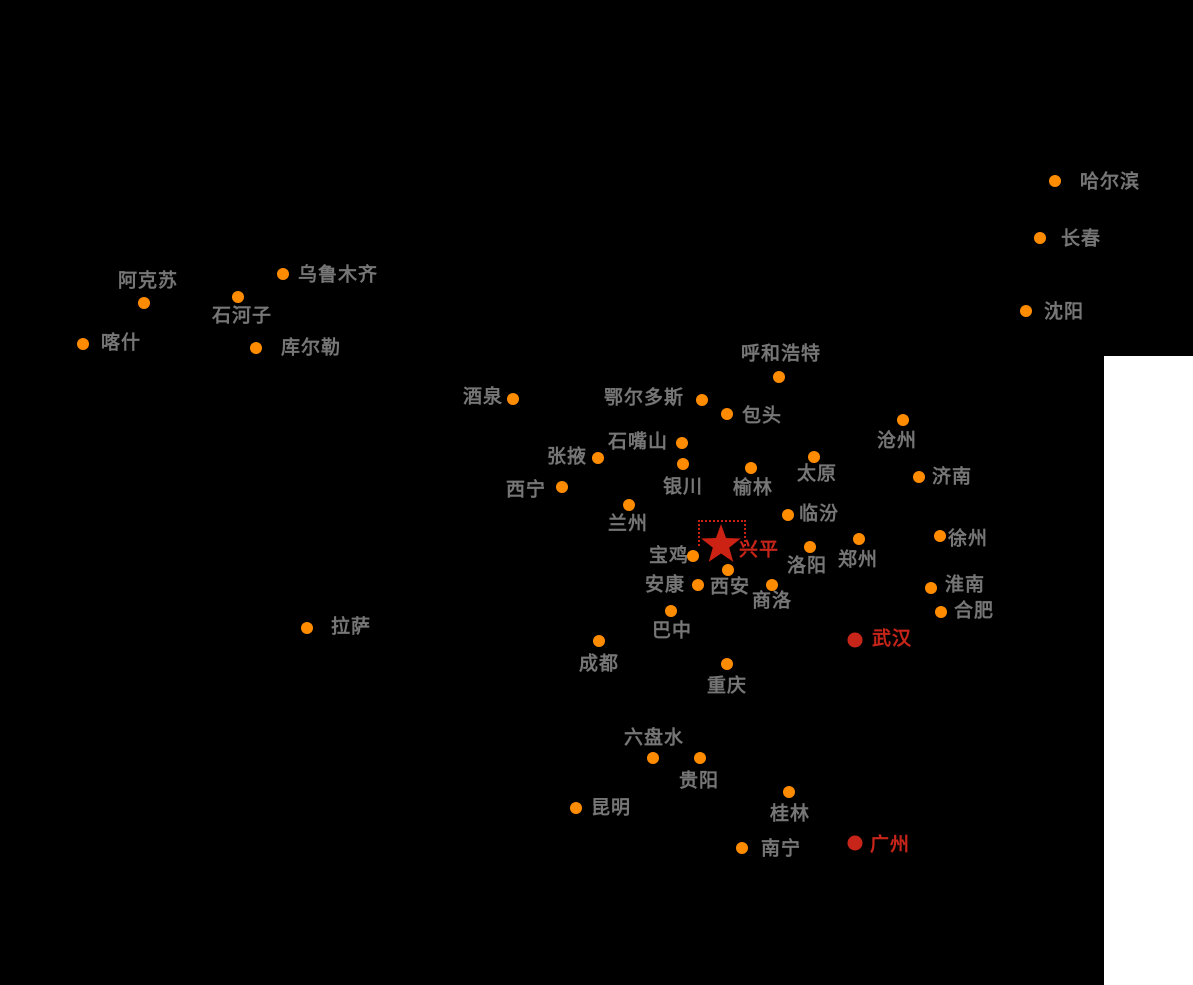  I want to click on city-label: 库尔勒, so click(311, 347).